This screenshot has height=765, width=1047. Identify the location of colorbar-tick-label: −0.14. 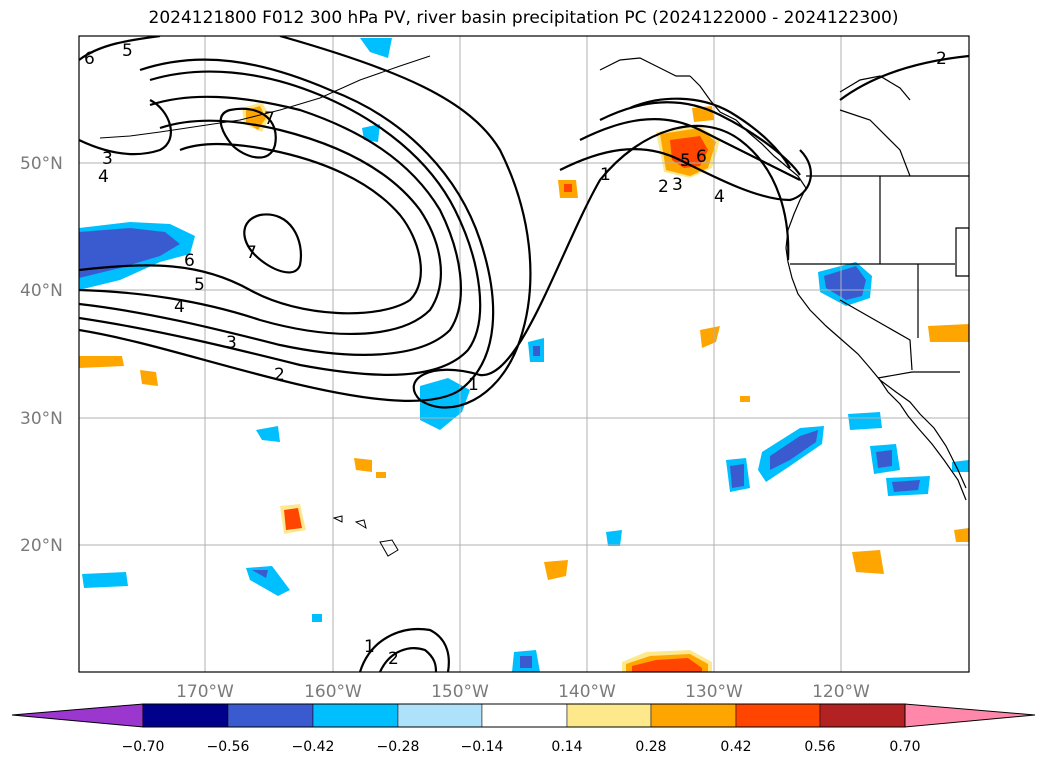
(482, 747).